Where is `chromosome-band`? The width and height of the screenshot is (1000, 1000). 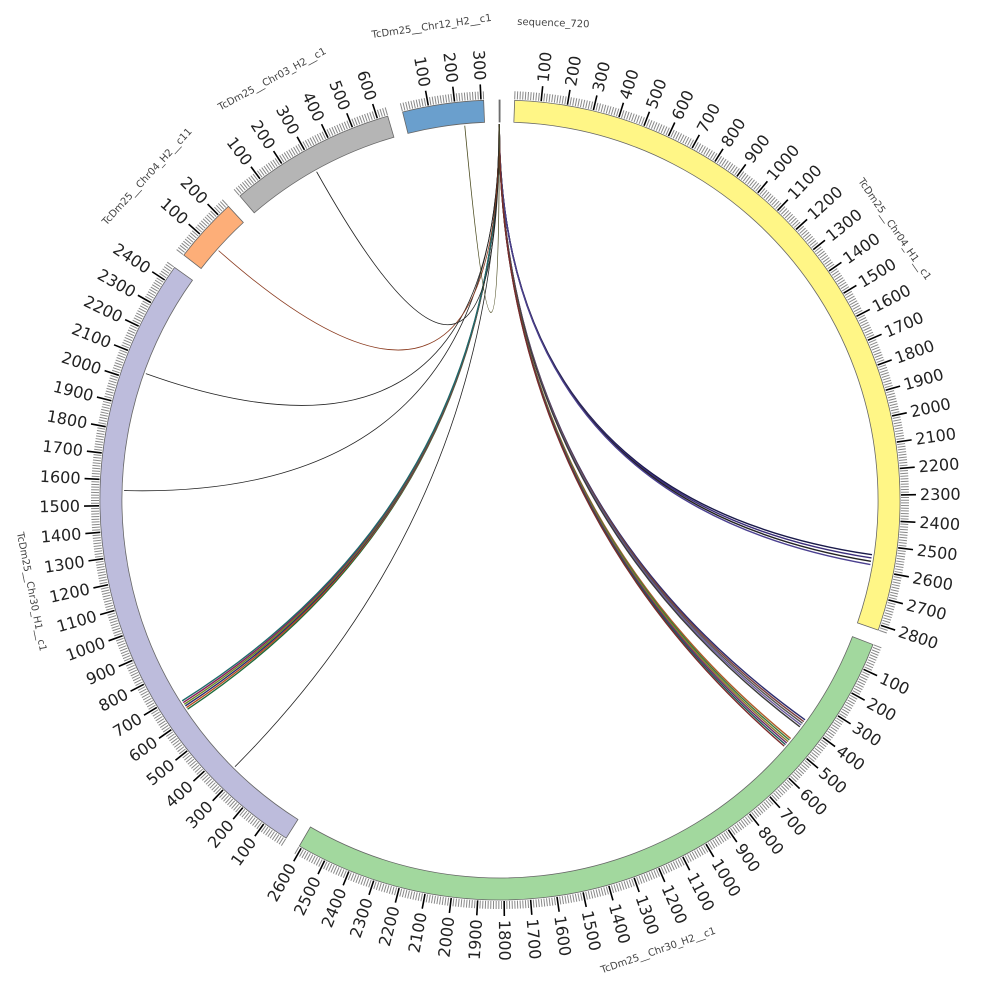 chromosome-band is located at coordinates (499, 111).